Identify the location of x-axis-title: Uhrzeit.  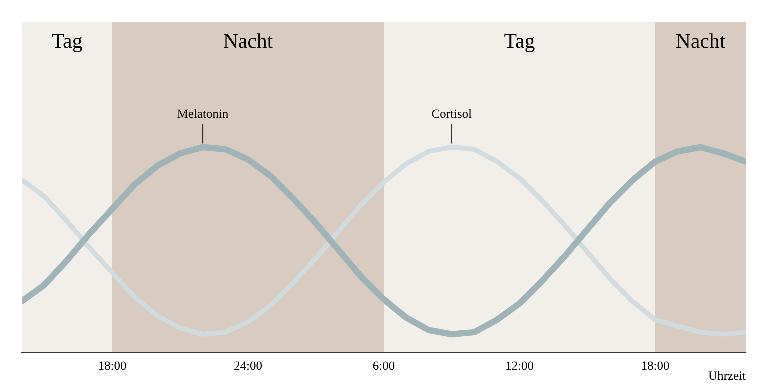
(727, 375).